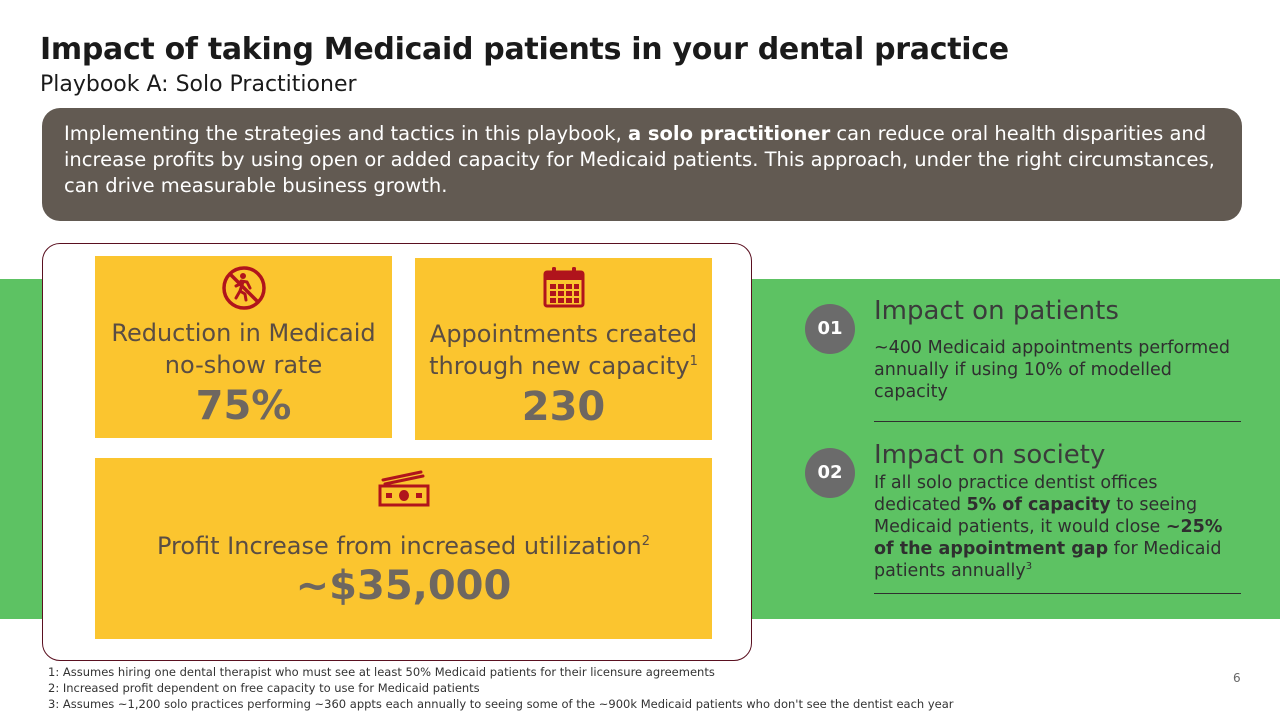  Describe the element at coordinates (243, 288) in the screenshot. I see `no-walking-icon` at that location.